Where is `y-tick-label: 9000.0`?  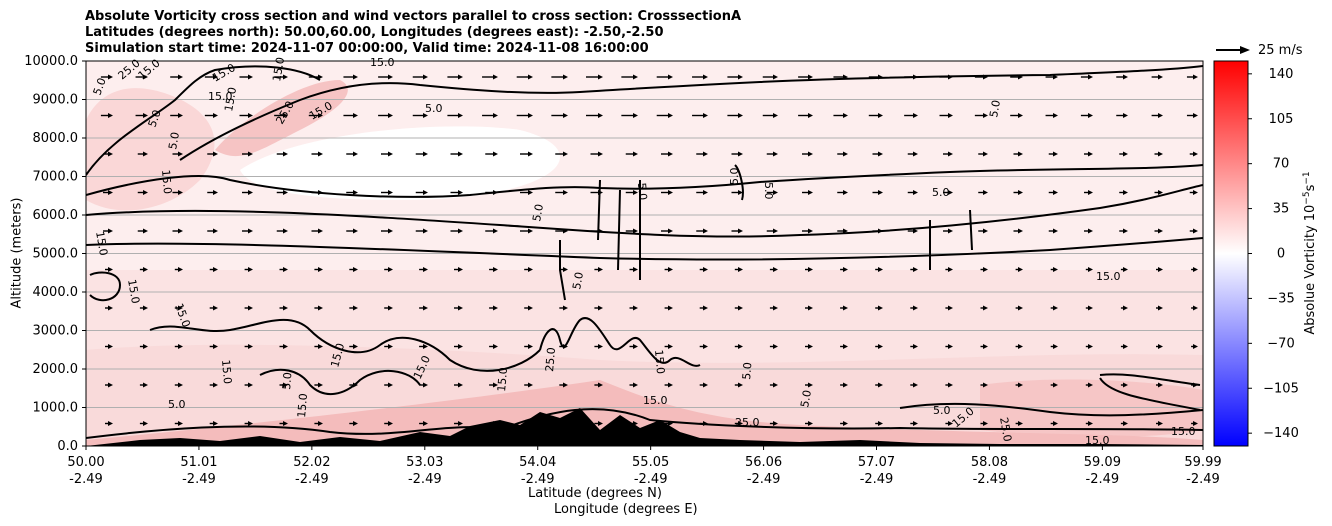
y-tick-label: 9000.0 is located at coordinates (56, 100).